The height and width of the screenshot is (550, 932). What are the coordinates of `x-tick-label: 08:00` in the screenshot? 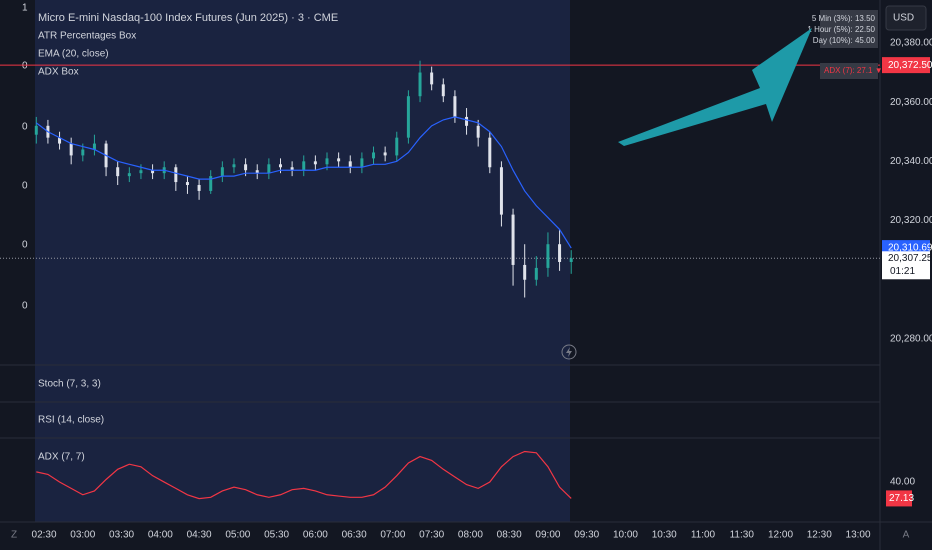 It's located at (470, 535).